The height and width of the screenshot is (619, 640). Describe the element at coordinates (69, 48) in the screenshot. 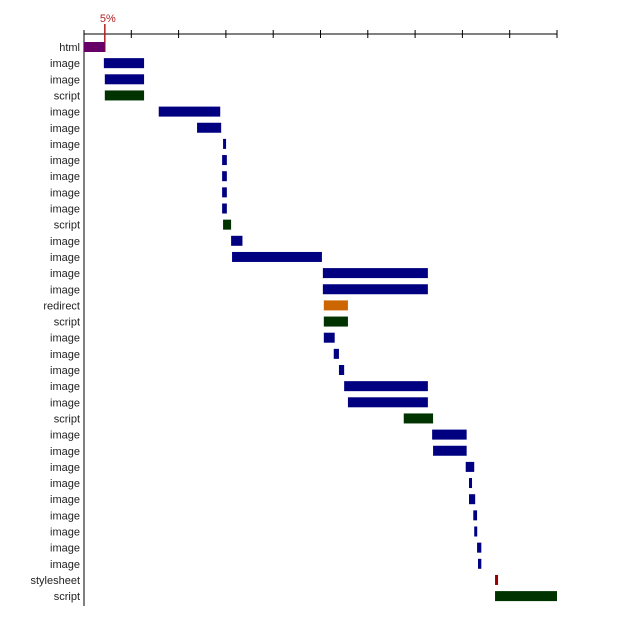

I see `row-label: html` at that location.